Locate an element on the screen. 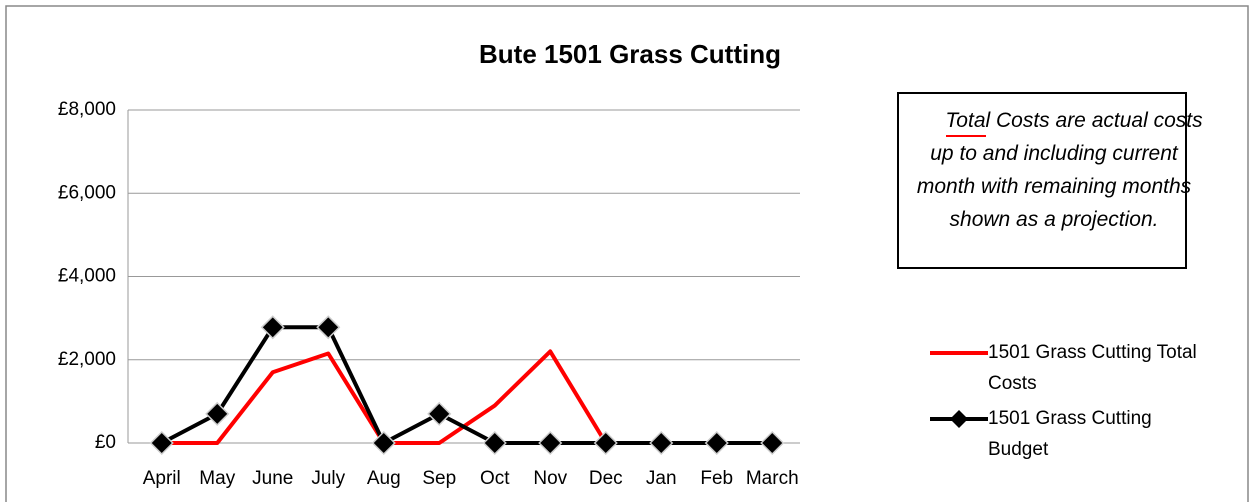 This screenshot has height=502, width=1254. x-tick-label: Nov is located at coordinates (550, 478).